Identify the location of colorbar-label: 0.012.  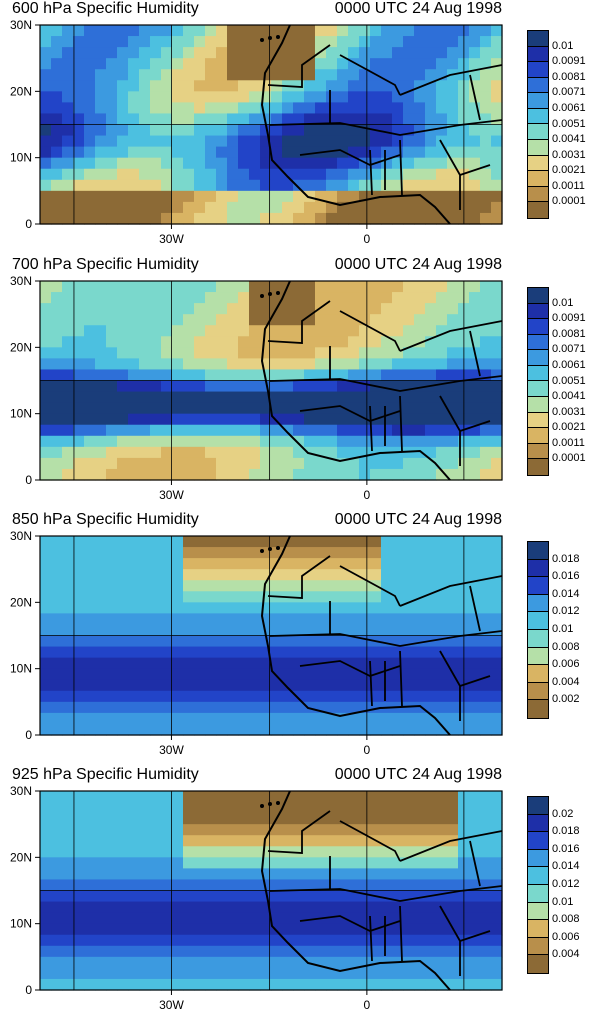
(566, 884).